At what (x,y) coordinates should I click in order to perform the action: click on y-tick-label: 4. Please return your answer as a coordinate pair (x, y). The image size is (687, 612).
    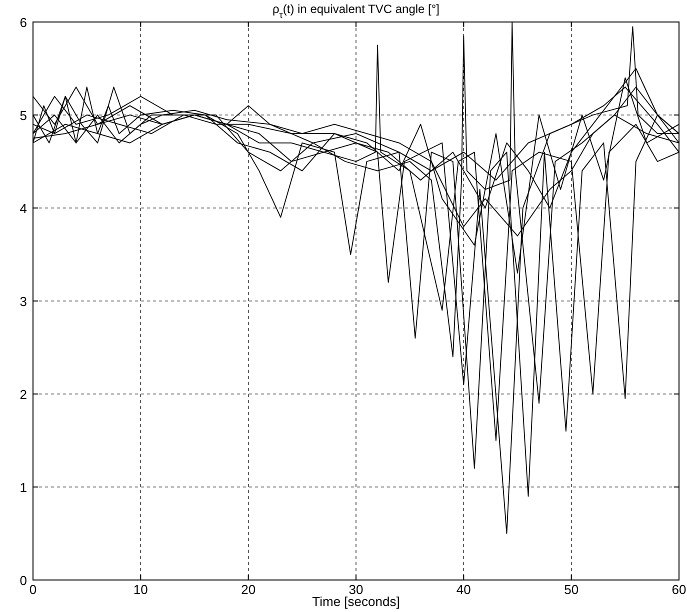
    Looking at the image, I should click on (23, 208).